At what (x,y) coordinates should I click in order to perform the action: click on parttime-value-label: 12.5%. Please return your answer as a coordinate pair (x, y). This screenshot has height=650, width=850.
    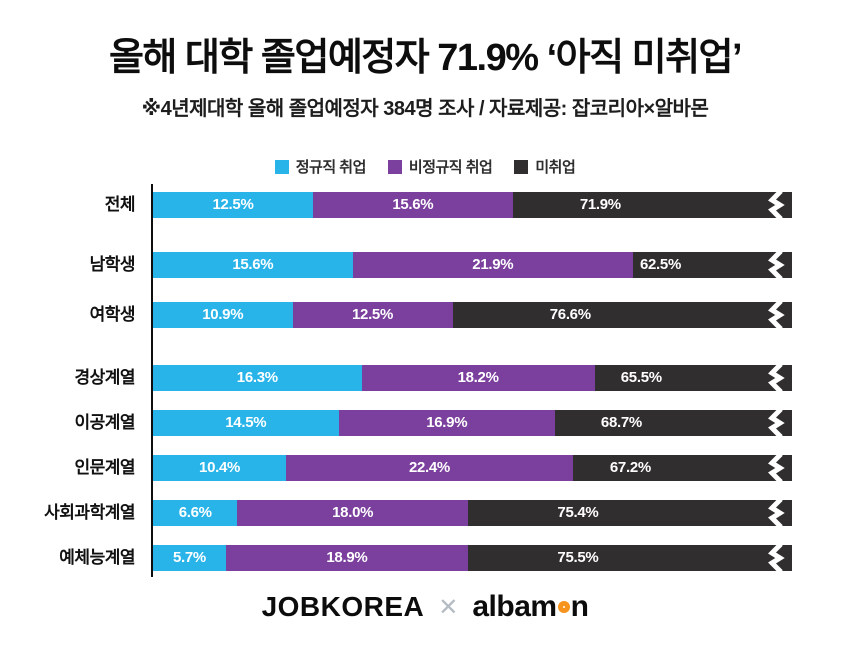
    Looking at the image, I should click on (372, 314).